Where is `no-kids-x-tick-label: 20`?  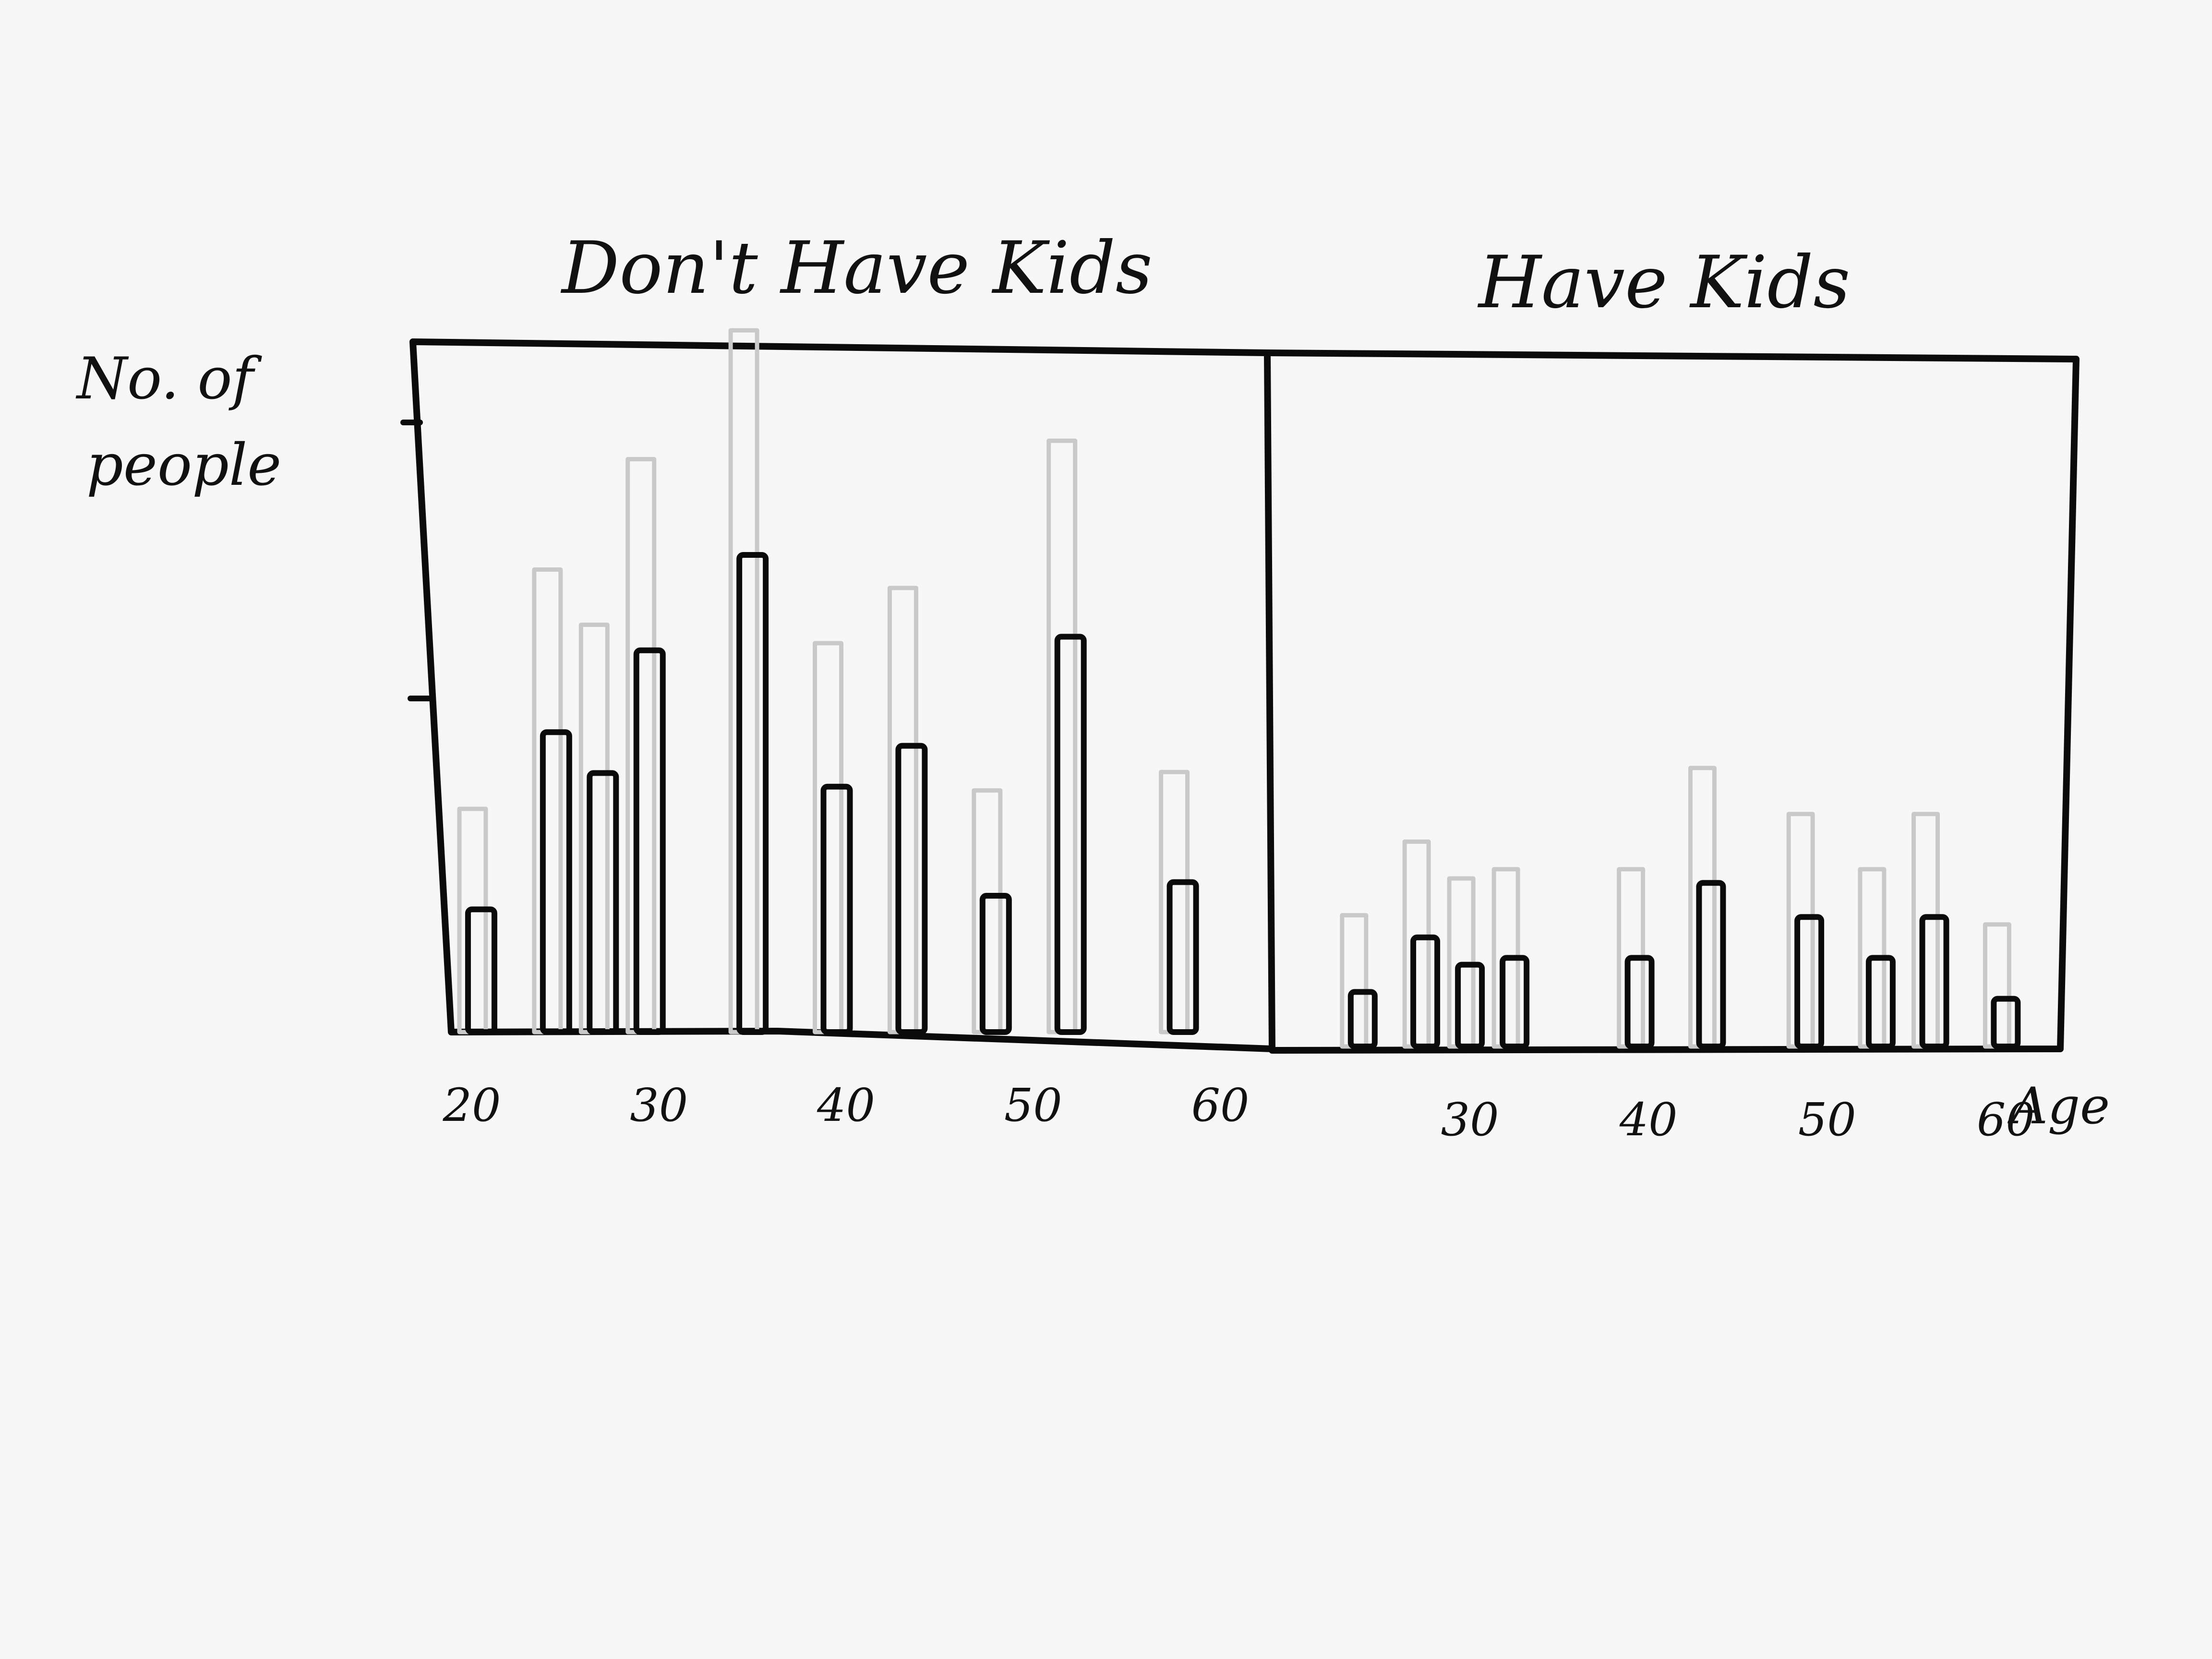 no-kids-x-tick-label: 20 is located at coordinates (472, 1105).